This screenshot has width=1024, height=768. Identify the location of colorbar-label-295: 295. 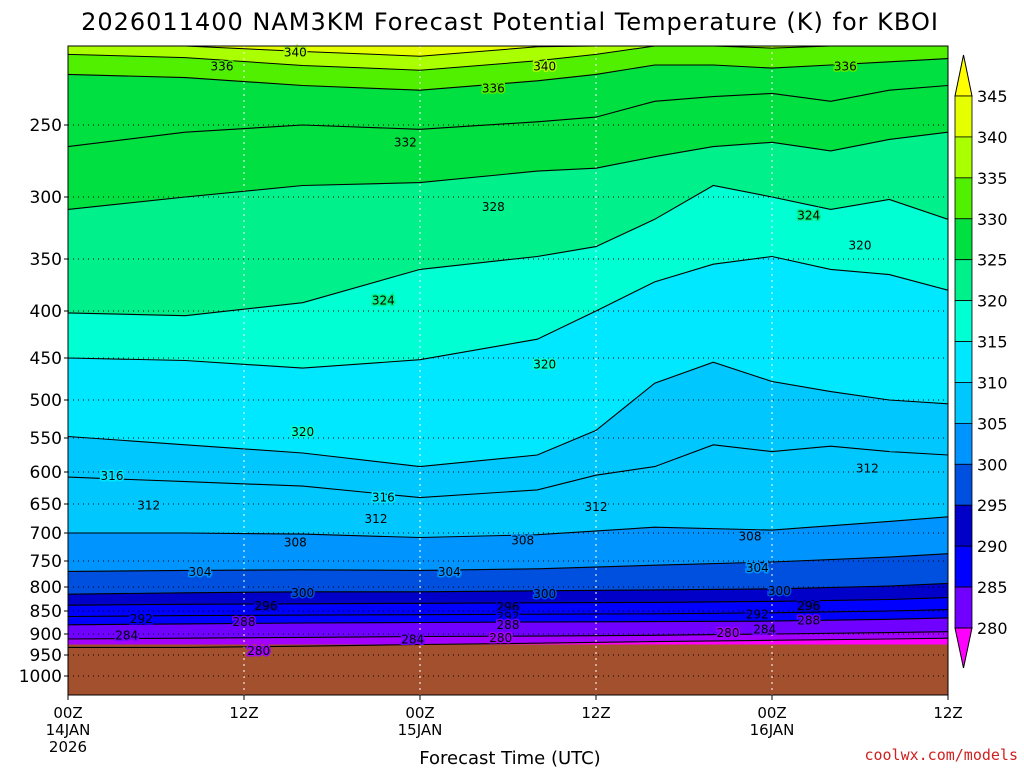
(992, 505).